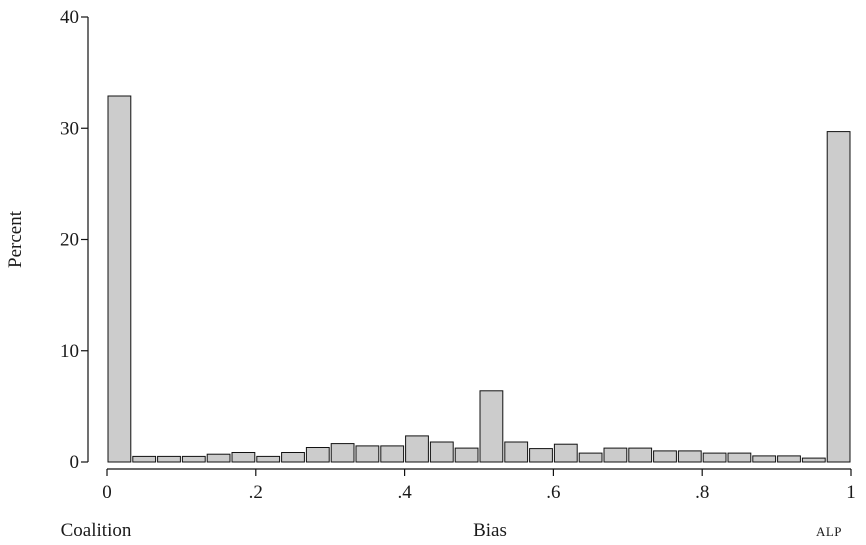  Describe the element at coordinates (256, 492) in the screenshot. I see `x-tick-label: .2` at that location.